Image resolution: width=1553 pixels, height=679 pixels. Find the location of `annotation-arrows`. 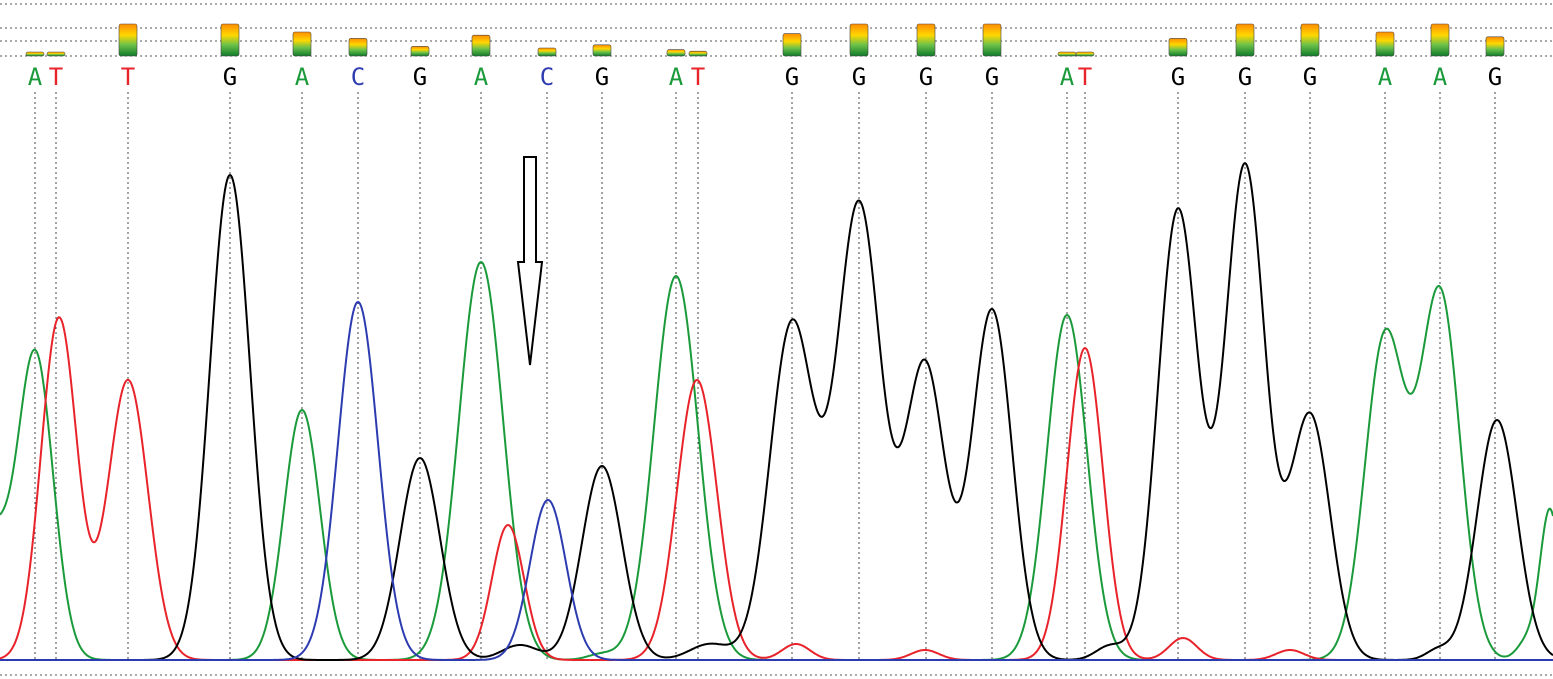

annotation-arrows is located at coordinates (530, 261).